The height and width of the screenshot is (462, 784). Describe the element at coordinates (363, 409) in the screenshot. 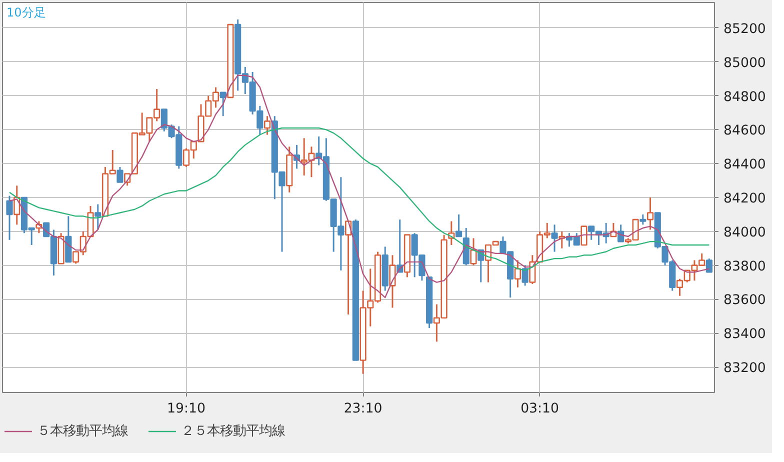

I see `x-tick-label: 23:10` at that location.